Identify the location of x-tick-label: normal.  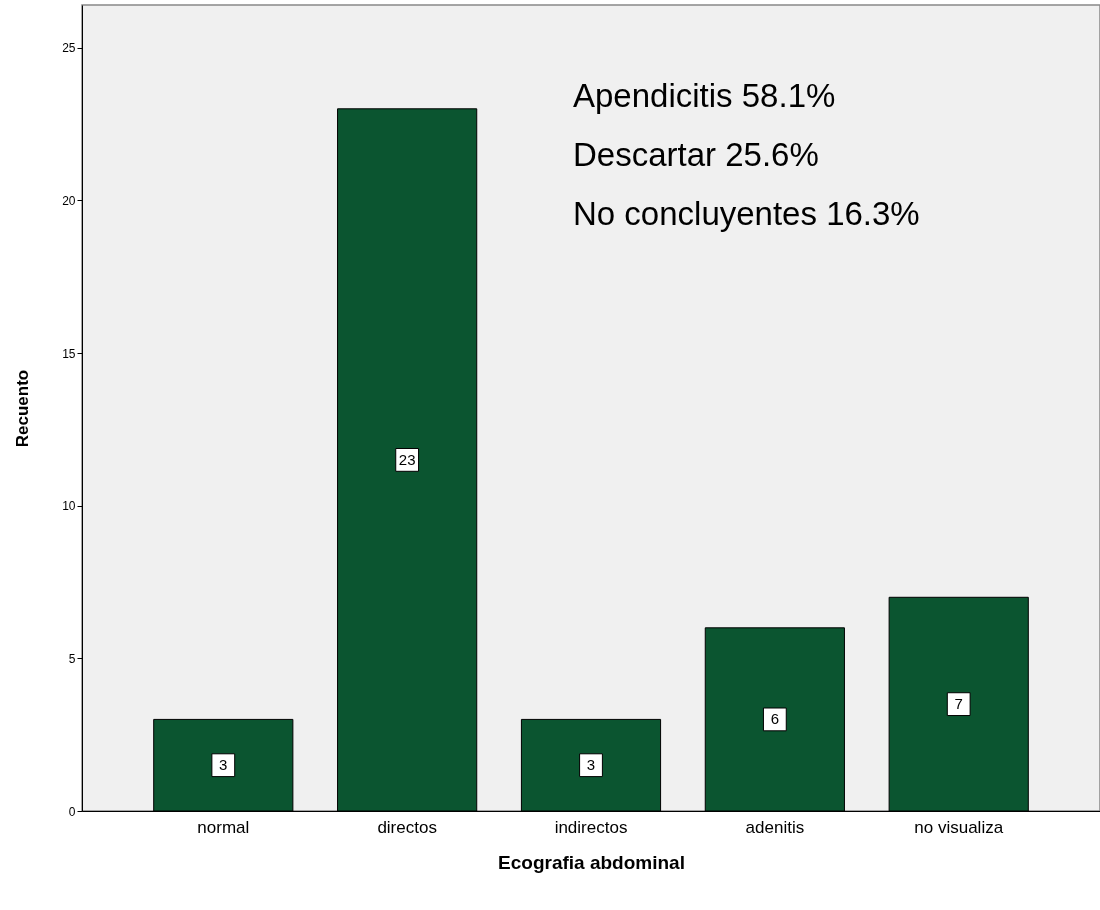
(223, 827).